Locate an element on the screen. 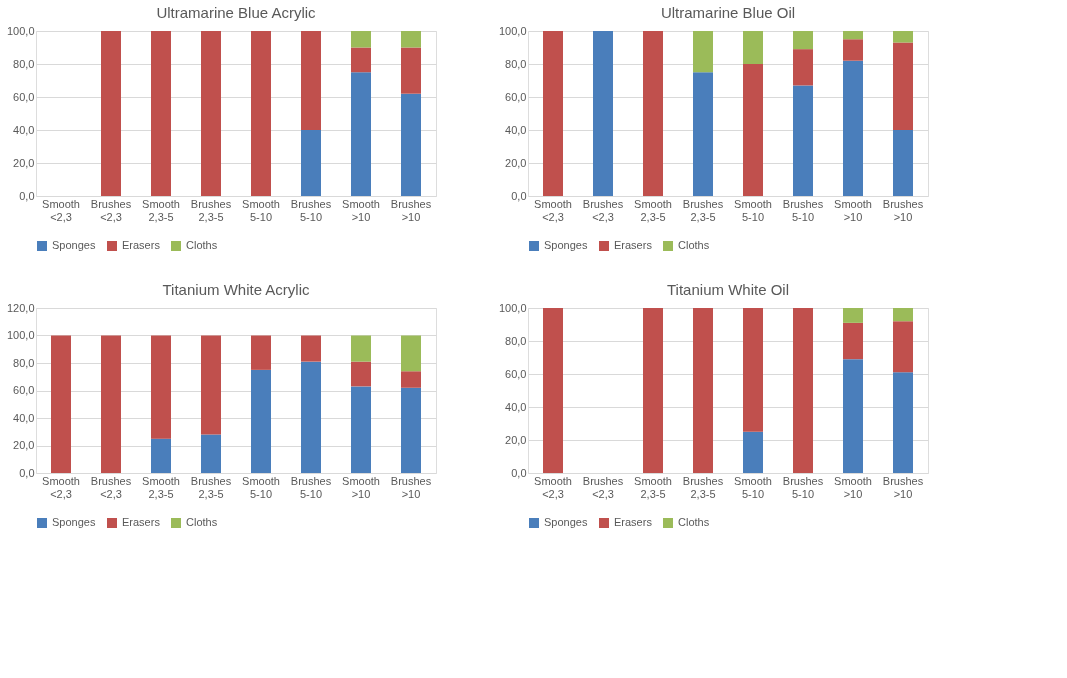  chart-title: Titanium White Acrylic is located at coordinates (236, 289).